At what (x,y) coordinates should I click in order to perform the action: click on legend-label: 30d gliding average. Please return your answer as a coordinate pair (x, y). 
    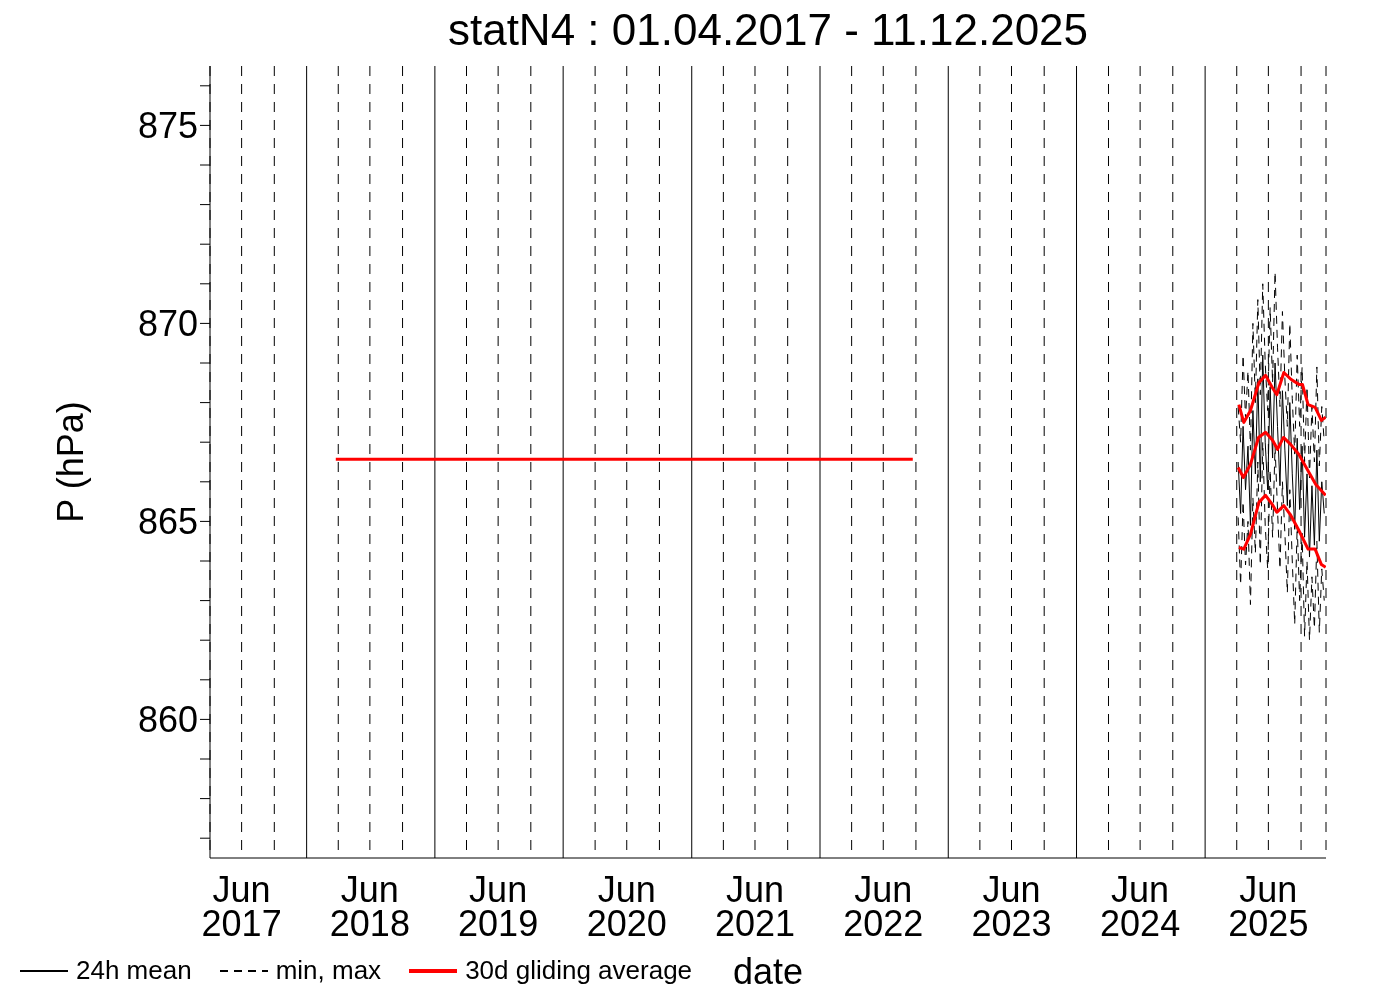
    Looking at the image, I should click on (579, 970).